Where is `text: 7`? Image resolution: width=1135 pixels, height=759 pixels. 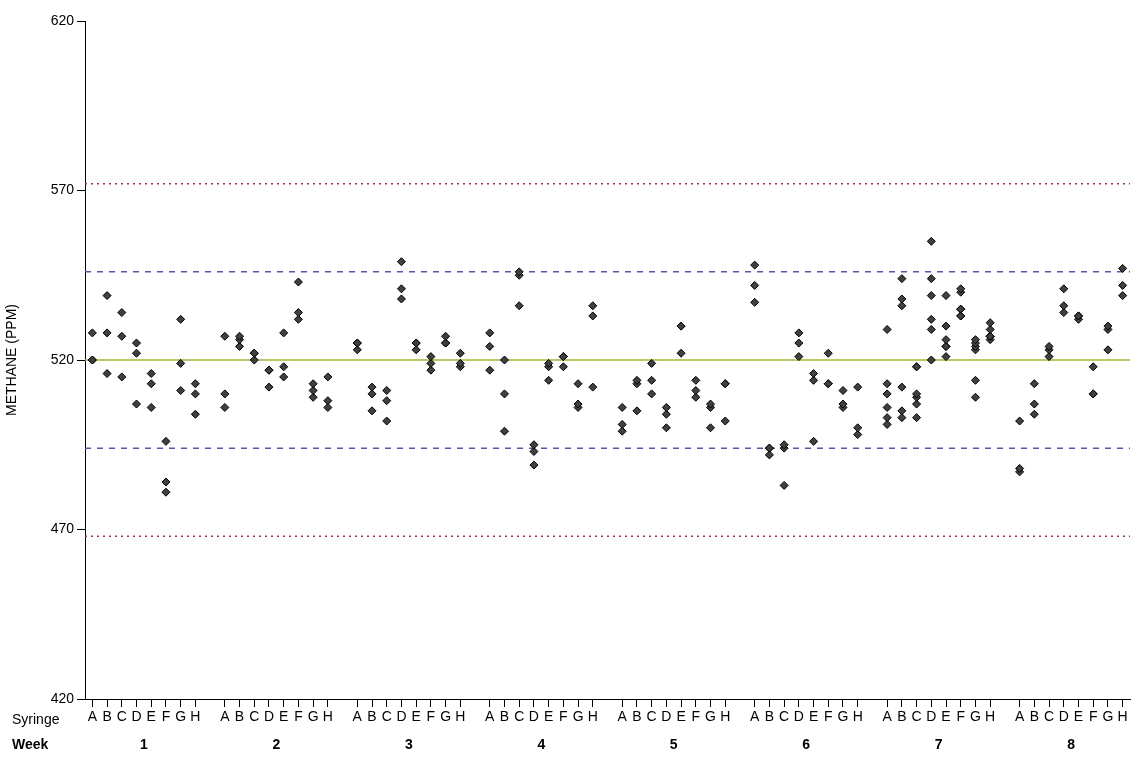 text: 7 is located at coordinates (938, 743).